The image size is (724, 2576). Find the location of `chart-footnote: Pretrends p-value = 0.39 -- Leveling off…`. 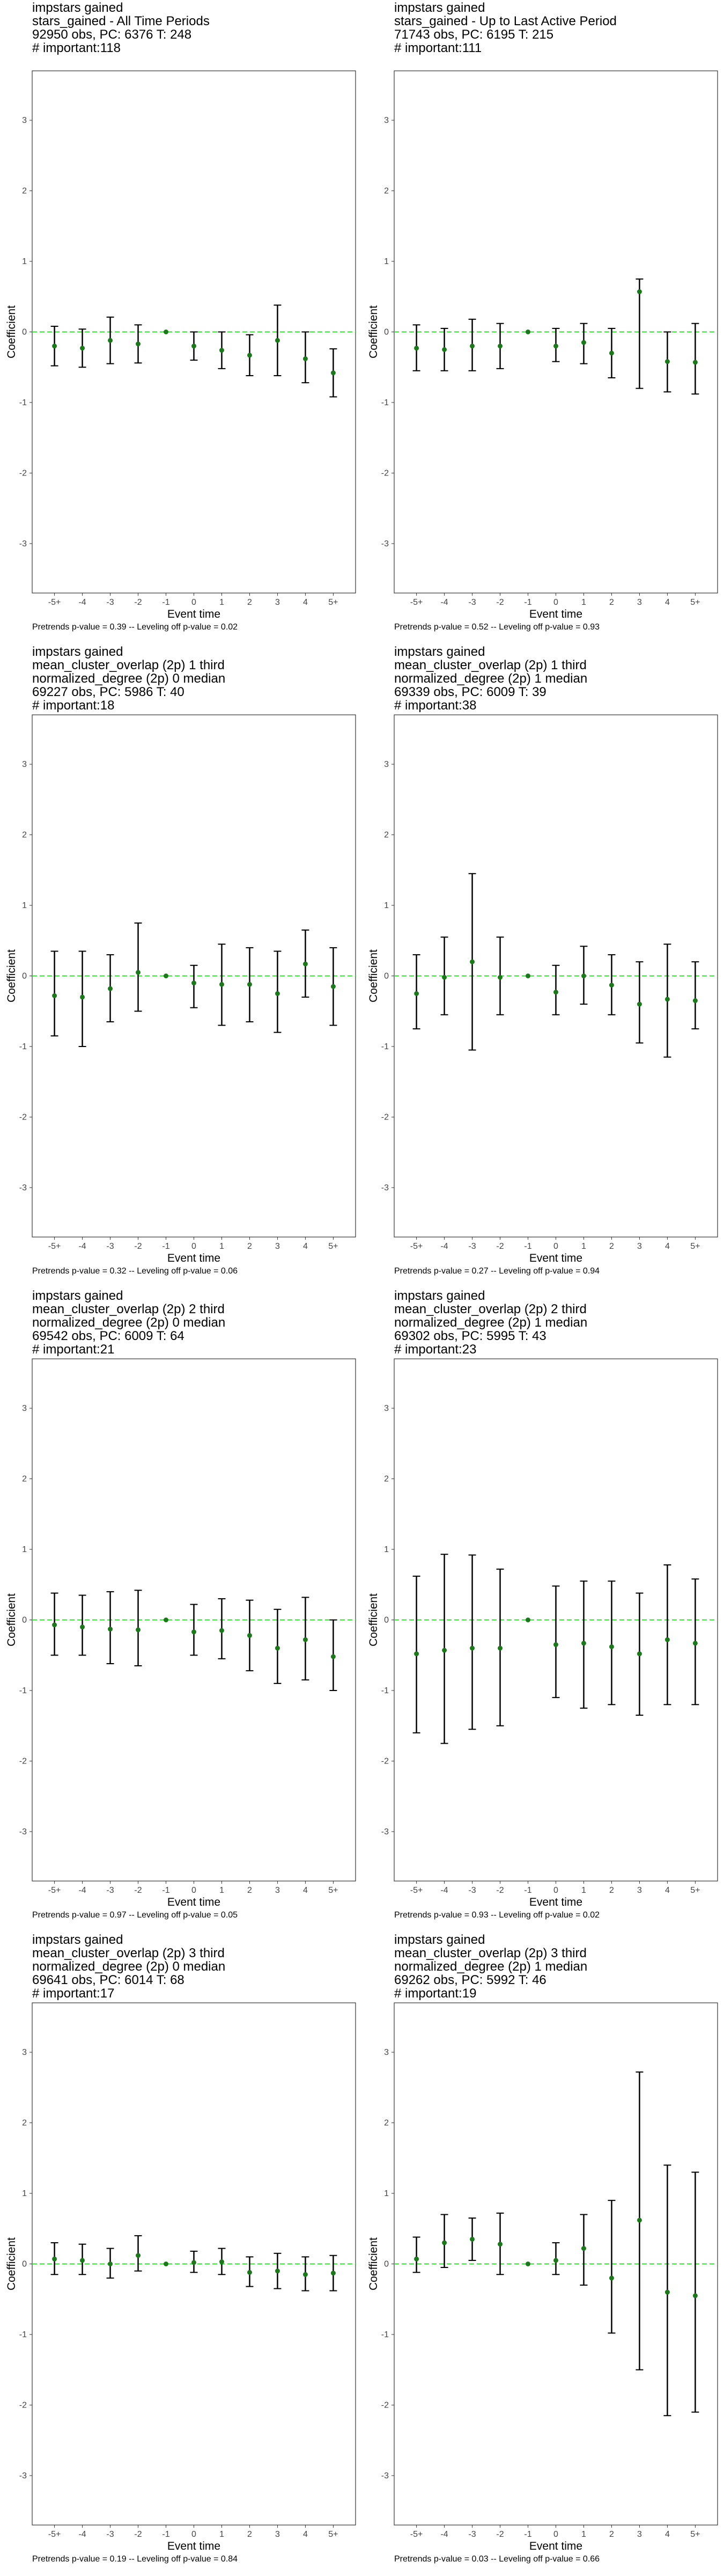

chart-footnote: Pretrends p-value = 0.39 -- Leveling off… is located at coordinates (135, 627).